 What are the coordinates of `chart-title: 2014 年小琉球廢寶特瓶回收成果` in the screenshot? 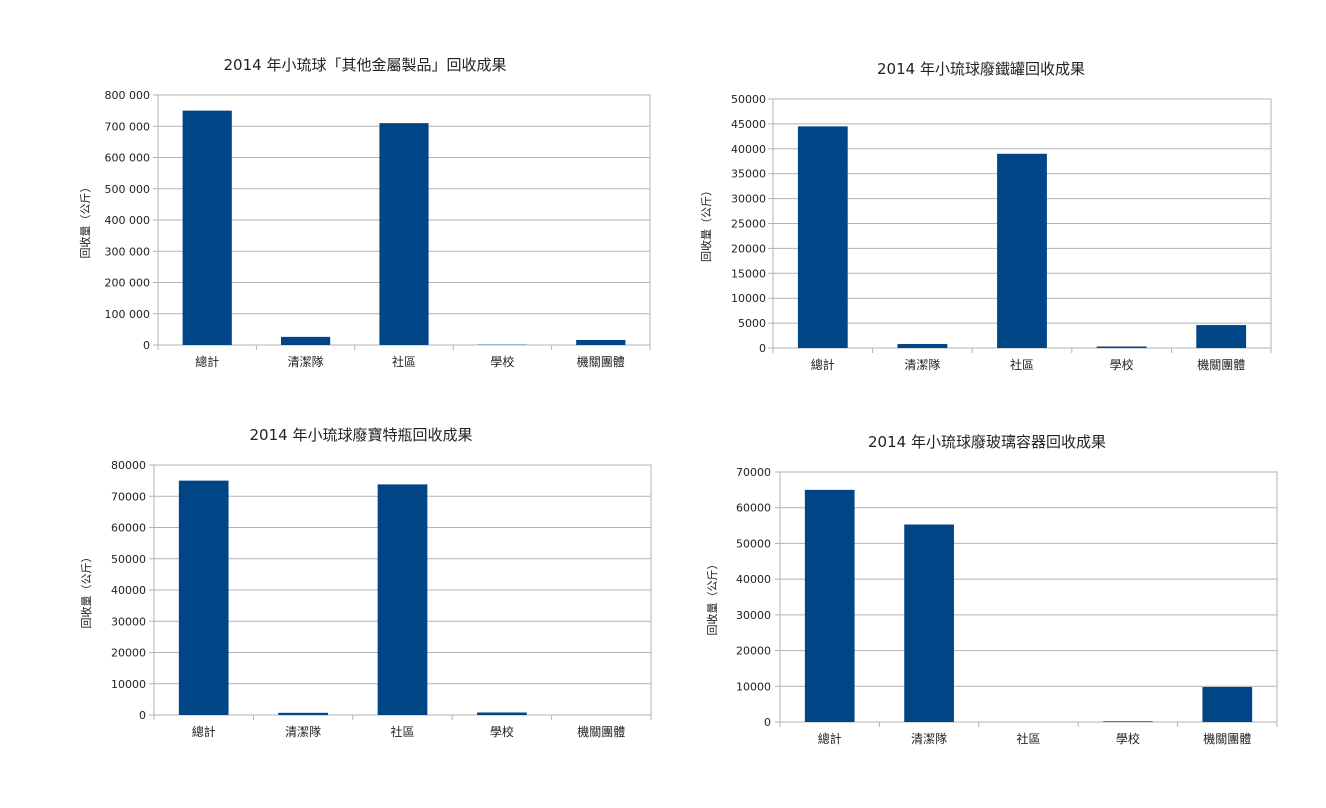 It's located at (361, 435).